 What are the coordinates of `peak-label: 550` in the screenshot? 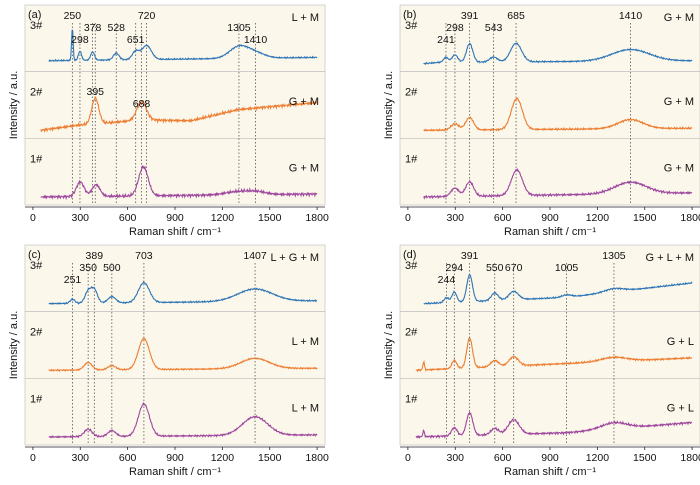 It's located at (495, 268).